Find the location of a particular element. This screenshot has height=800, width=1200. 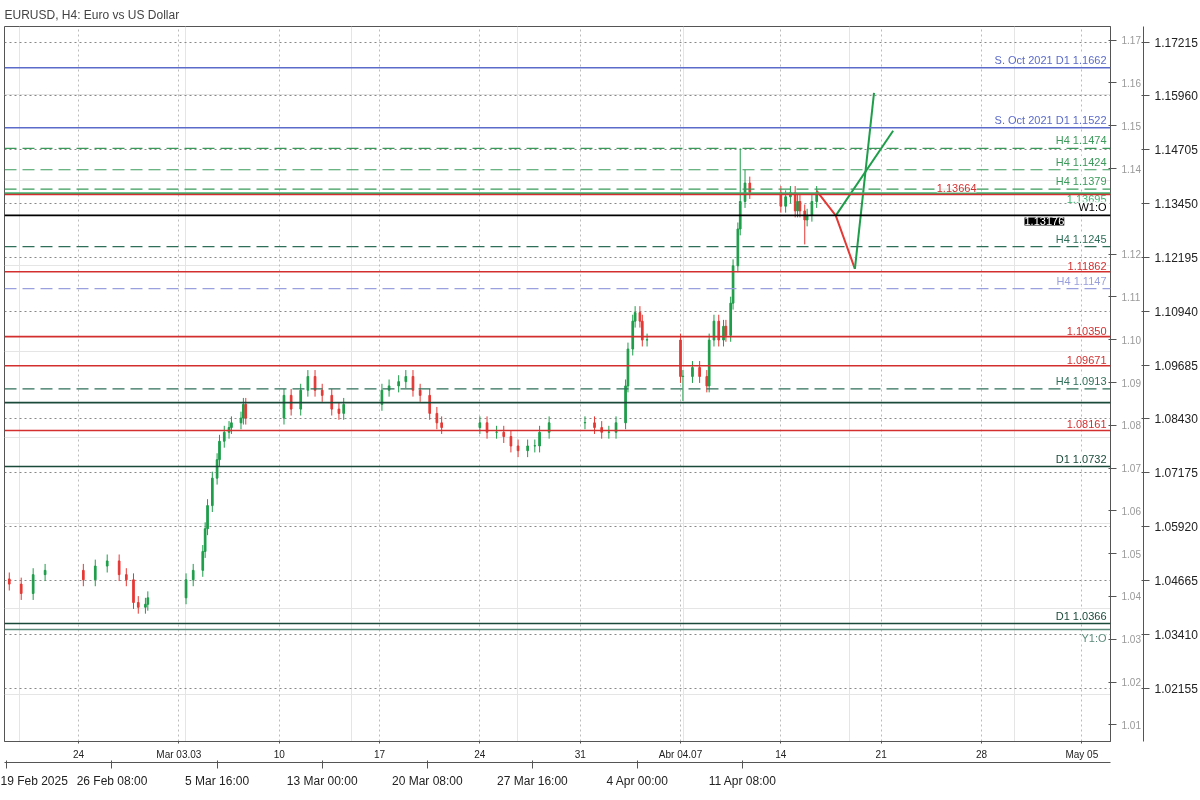

ref-line-label: H4 1.0913 is located at coordinates (1081, 380).